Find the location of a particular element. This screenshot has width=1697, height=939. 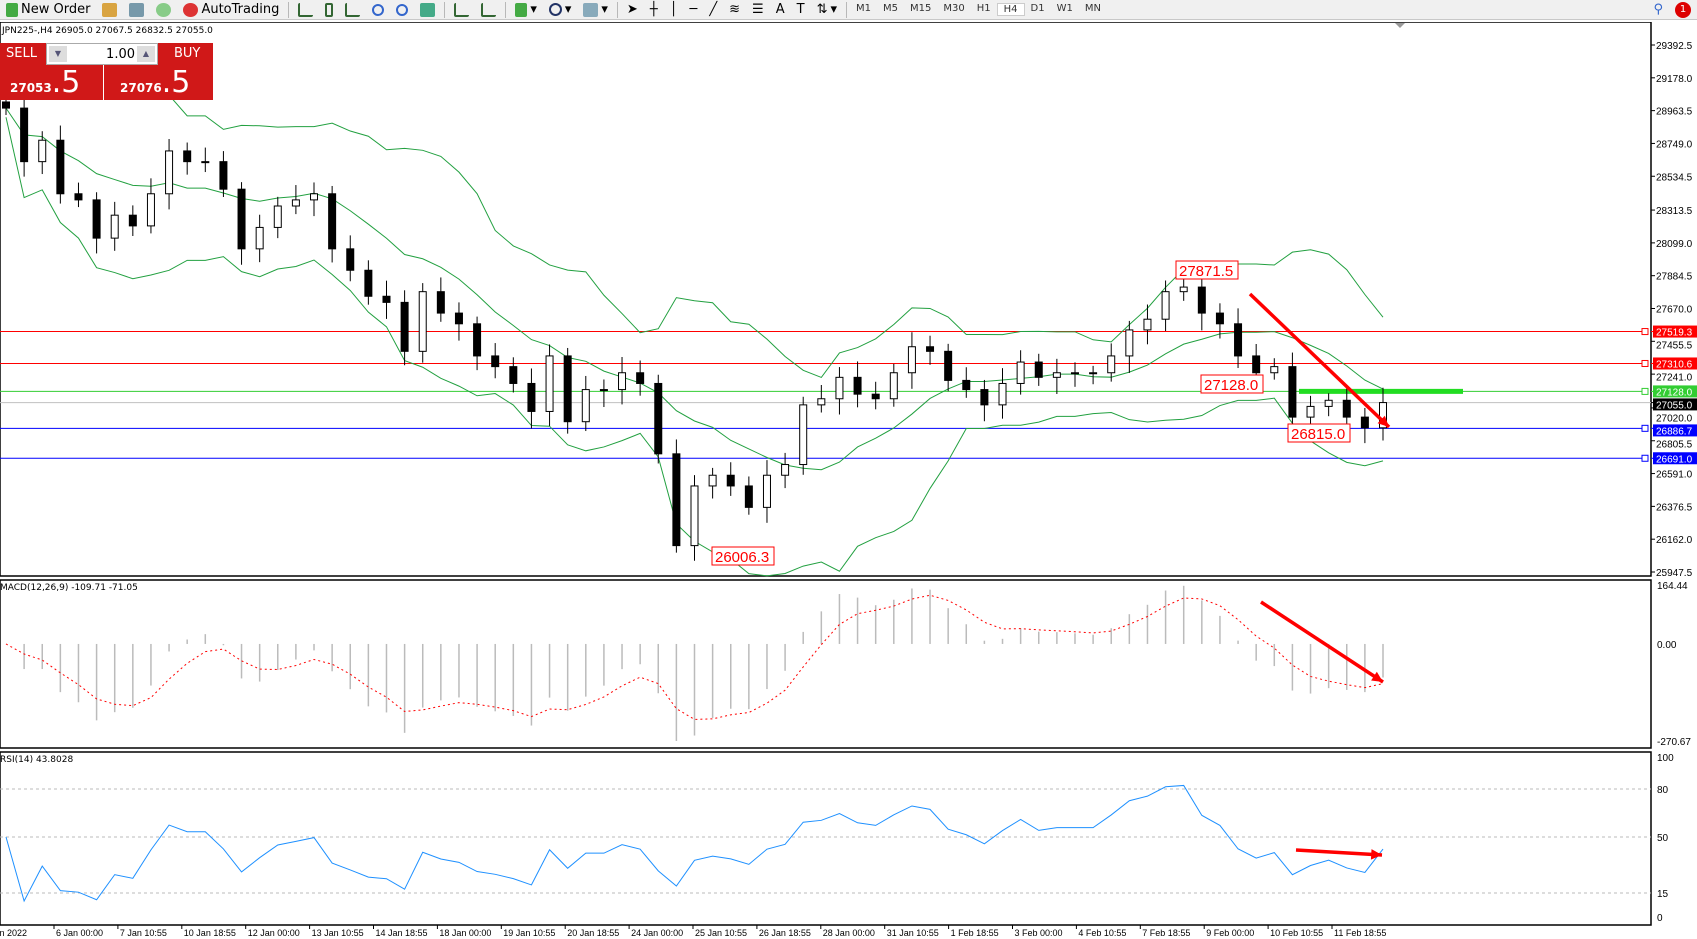

sell-button: SELL is located at coordinates (21, 53).